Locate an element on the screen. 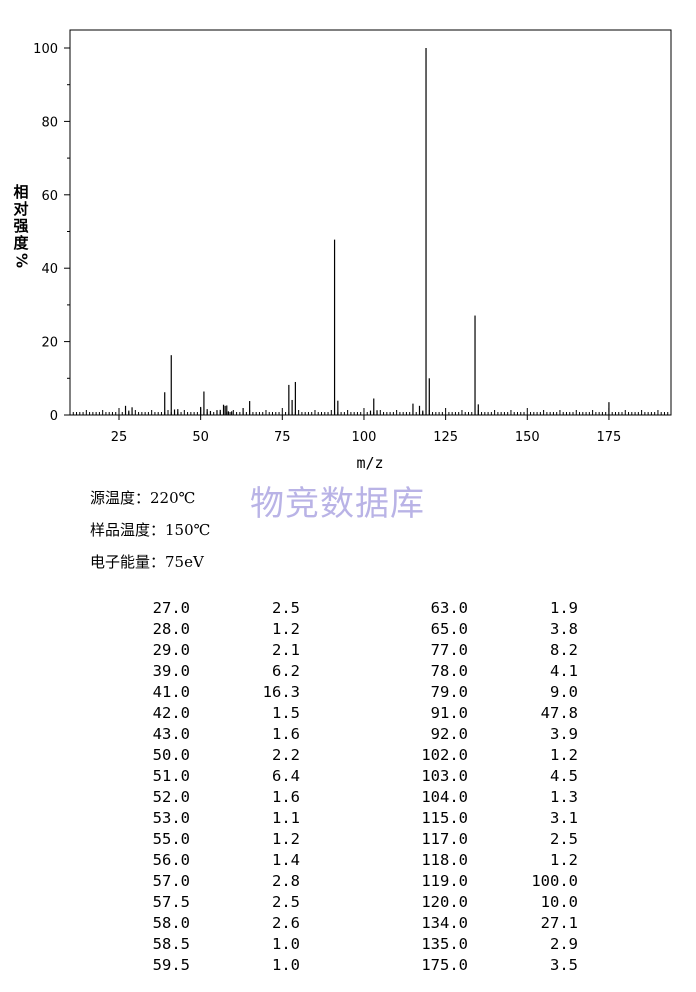 The image size is (696, 992). mz-value: 28.0 is located at coordinates (171, 629).